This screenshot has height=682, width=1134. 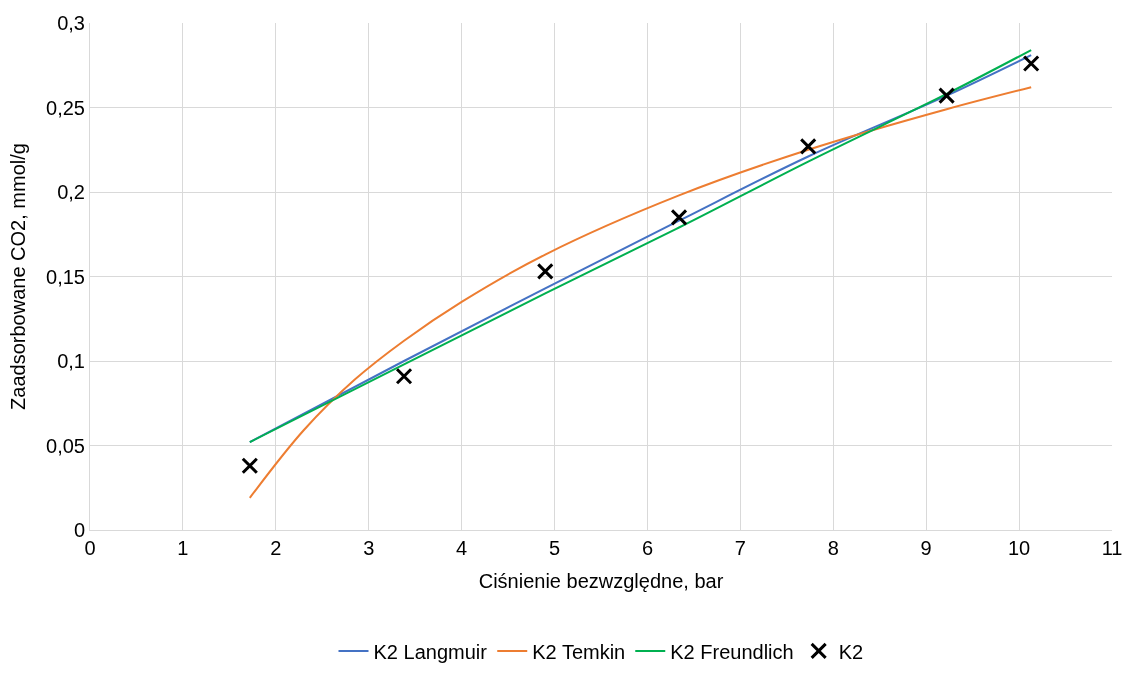 What do you see at coordinates (1112, 548) in the screenshot?
I see `x-tick-label: 11` at bounding box center [1112, 548].